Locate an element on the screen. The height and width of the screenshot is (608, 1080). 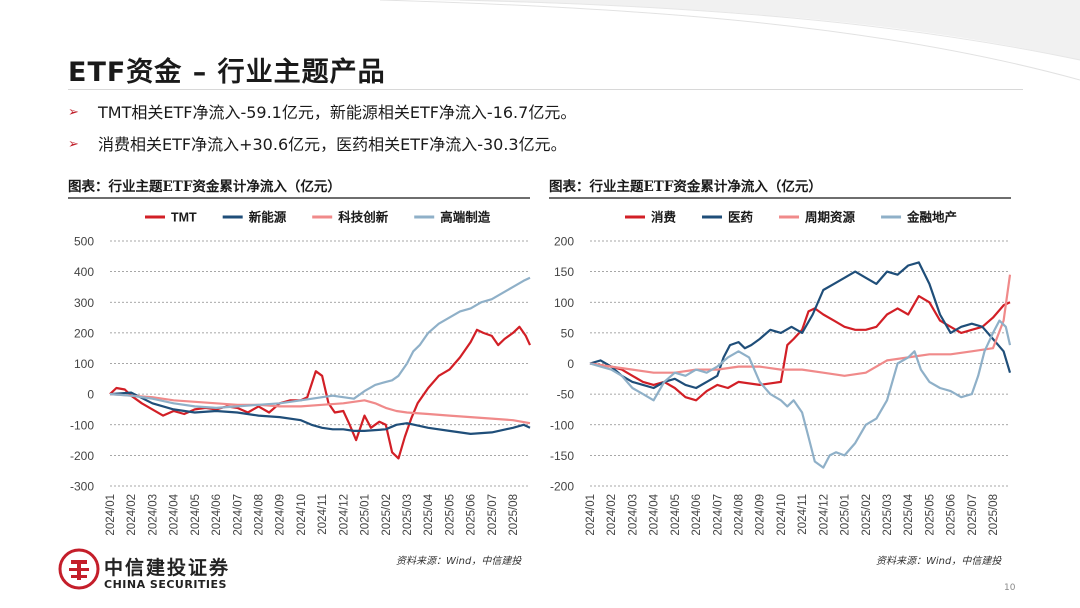
bullet-item: ➢ TMT相关ETF净流入-59.1亿元，新能源相关ETF净流入-16.7亿元。 is located at coordinates (322, 113).